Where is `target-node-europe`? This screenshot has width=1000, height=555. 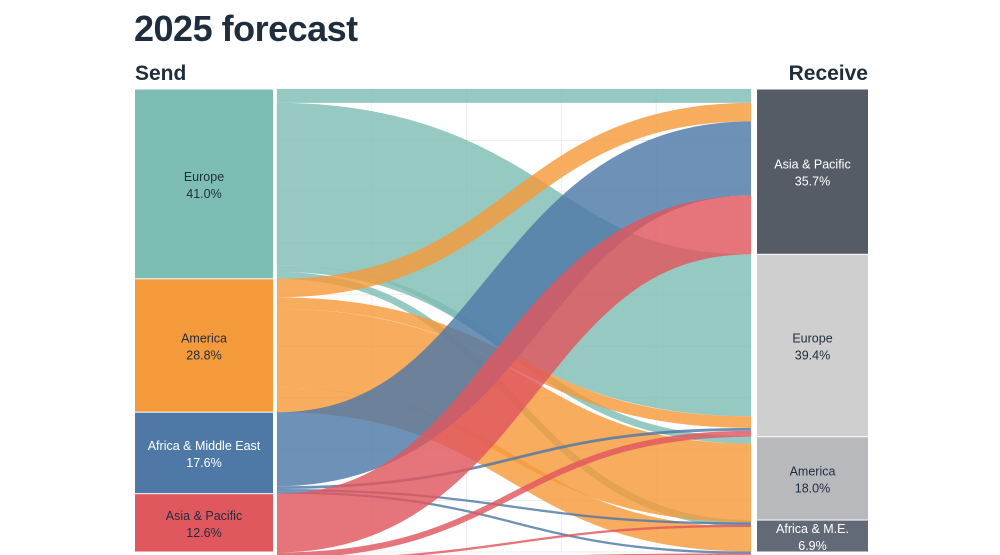
target-node-europe is located at coordinates (812, 345).